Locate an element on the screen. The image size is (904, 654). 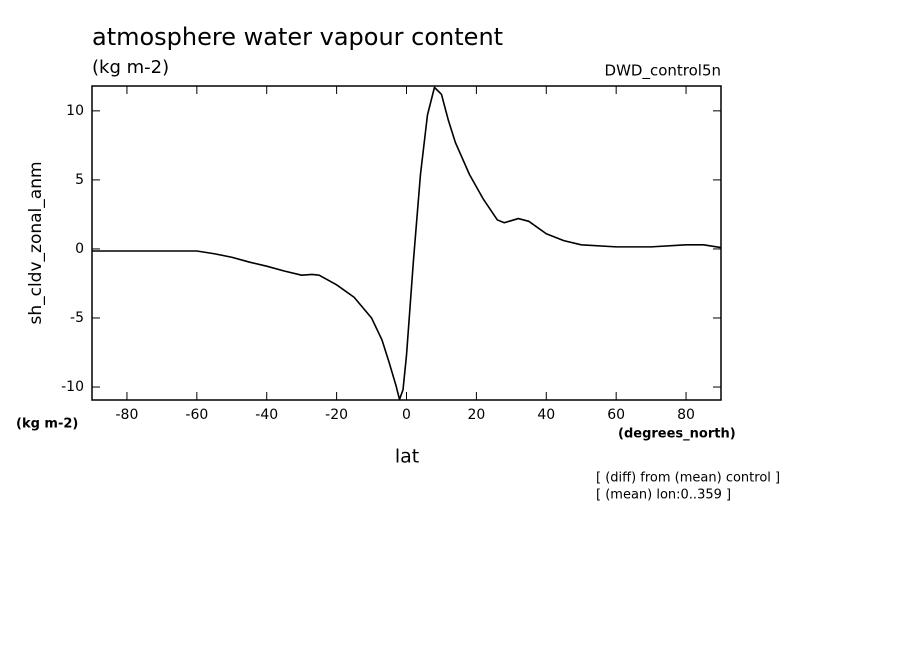
note: [ (diff) from (mean) control ] is located at coordinates (688, 478).